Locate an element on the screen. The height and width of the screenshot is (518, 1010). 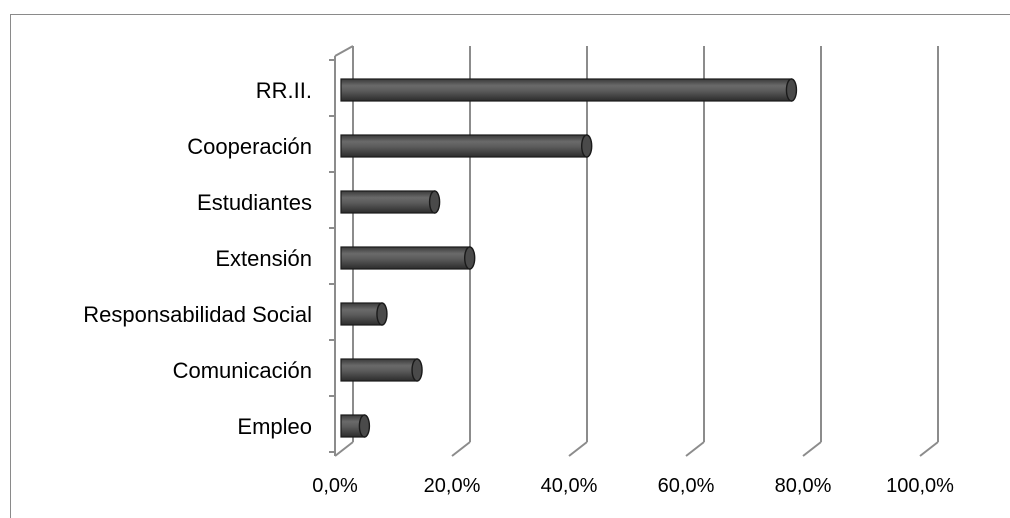
x-tick-label: 80,0% is located at coordinates (803, 486).